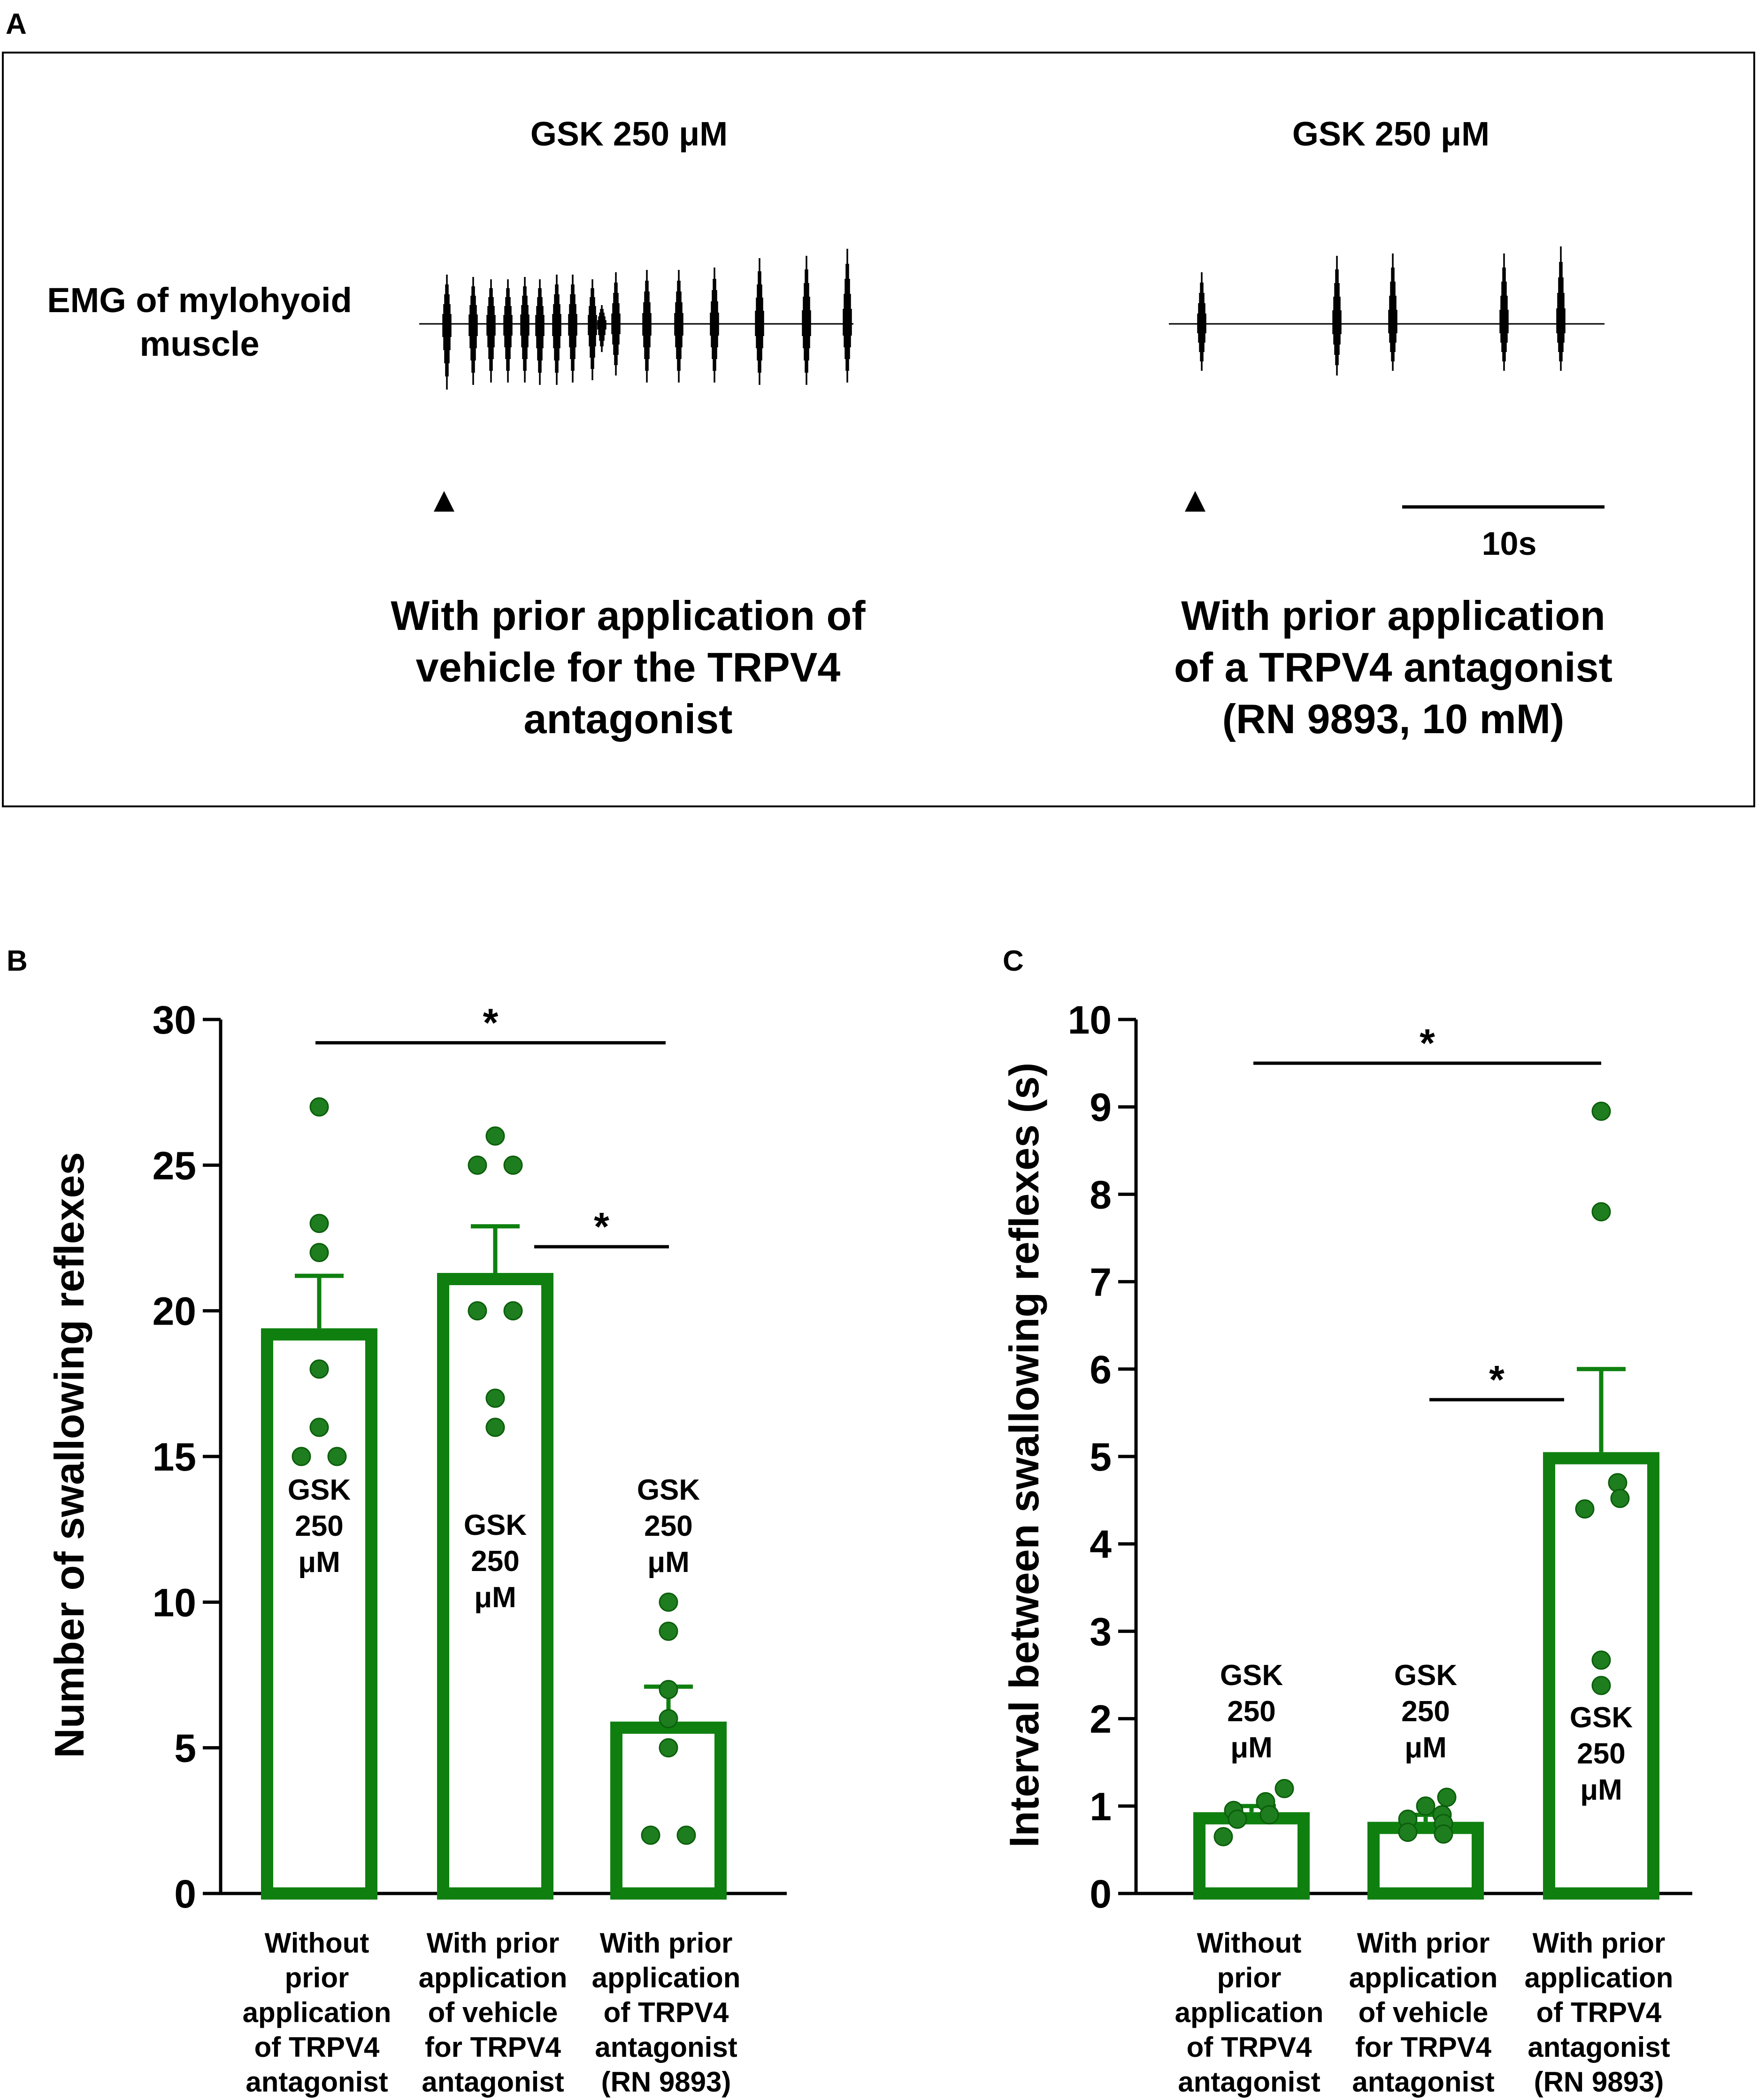 The width and height of the screenshot is (1758, 2100). What do you see at coordinates (628, 667) in the screenshot?
I see `left-caption-line-2: vehicle for the TRPV4` at bounding box center [628, 667].